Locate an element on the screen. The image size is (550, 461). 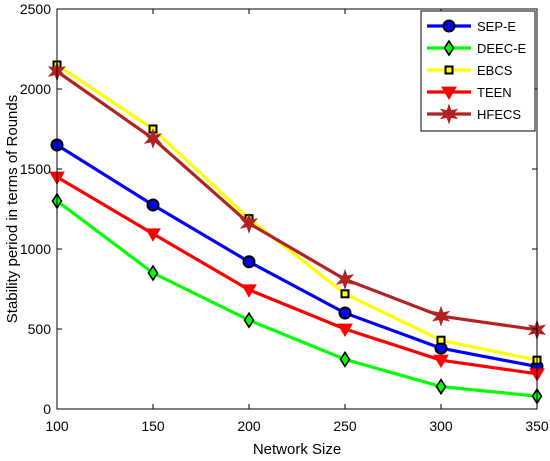
legend-label-hfecs: HFECS is located at coordinates (499, 114).